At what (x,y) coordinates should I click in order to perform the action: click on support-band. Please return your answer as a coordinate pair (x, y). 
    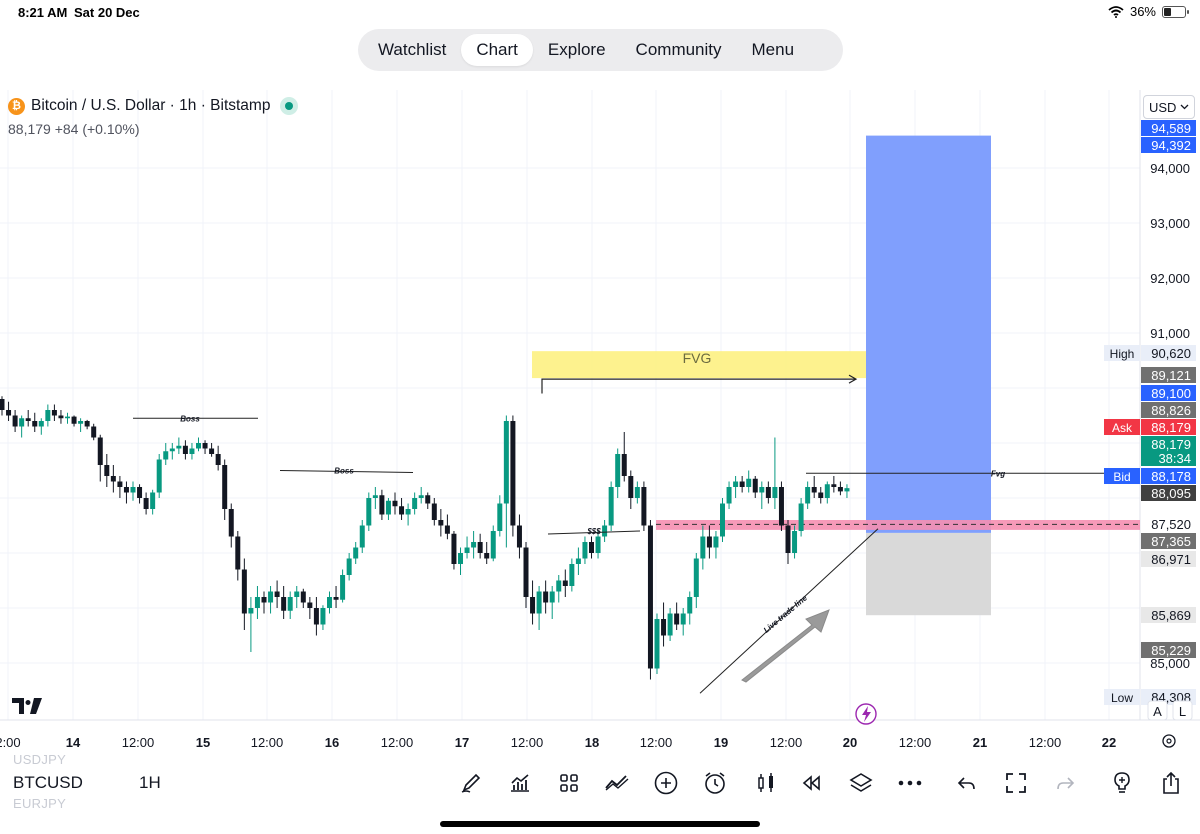
    Looking at the image, I should click on (898, 525).